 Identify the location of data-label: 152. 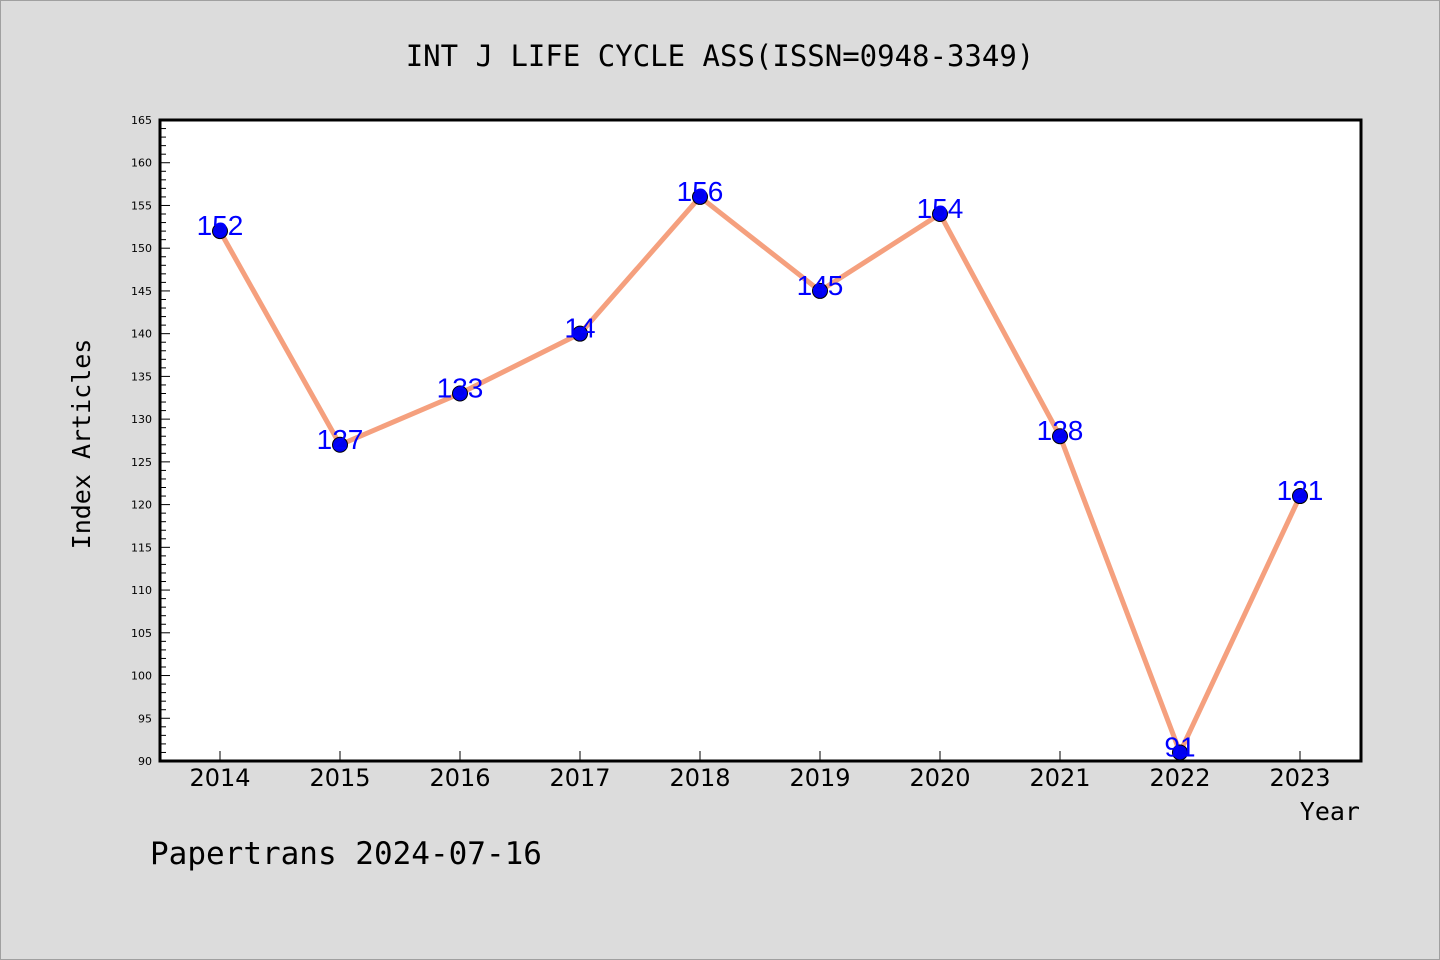
(220, 225).